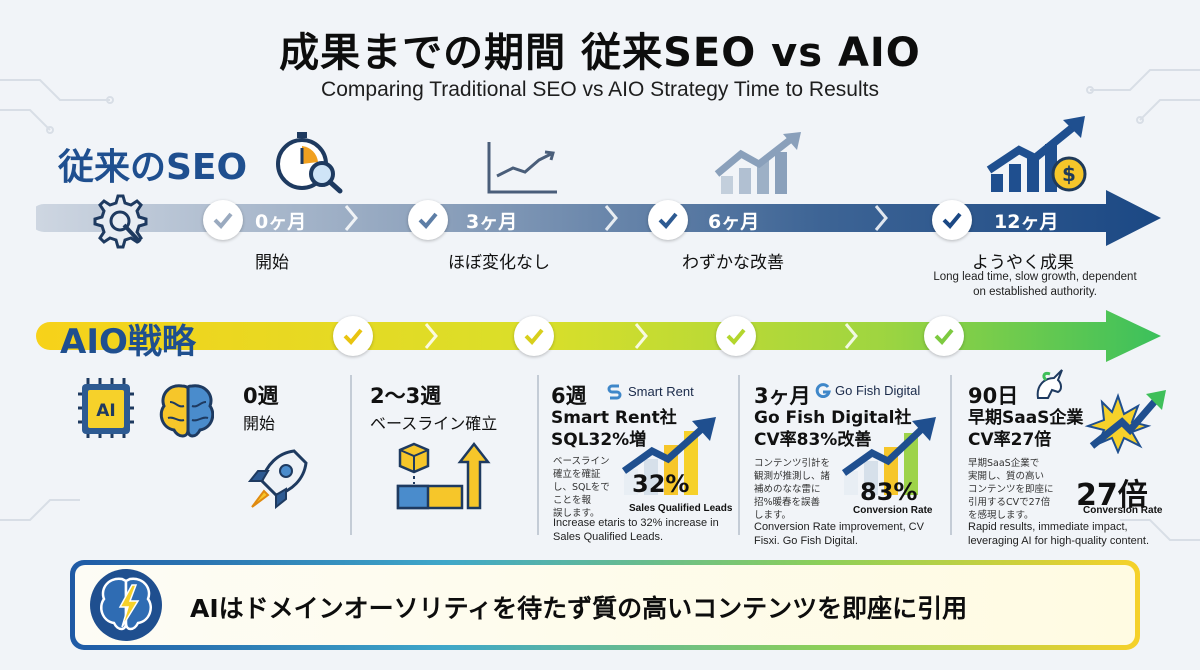  Describe the element at coordinates (522, 168) in the screenshot. I see `flat-chart-icon` at that location.